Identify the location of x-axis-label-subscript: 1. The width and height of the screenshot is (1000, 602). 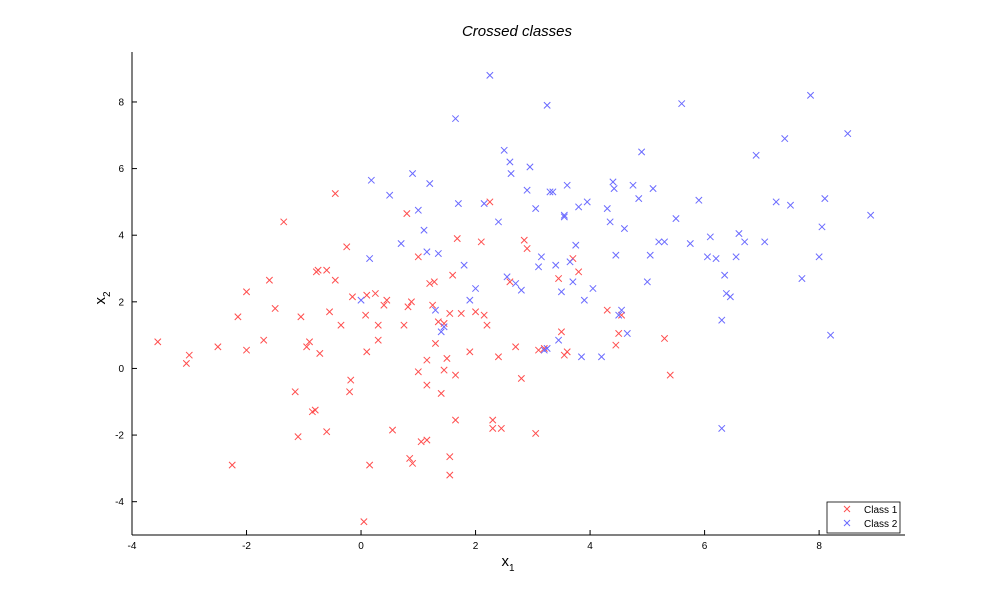
(512, 568).